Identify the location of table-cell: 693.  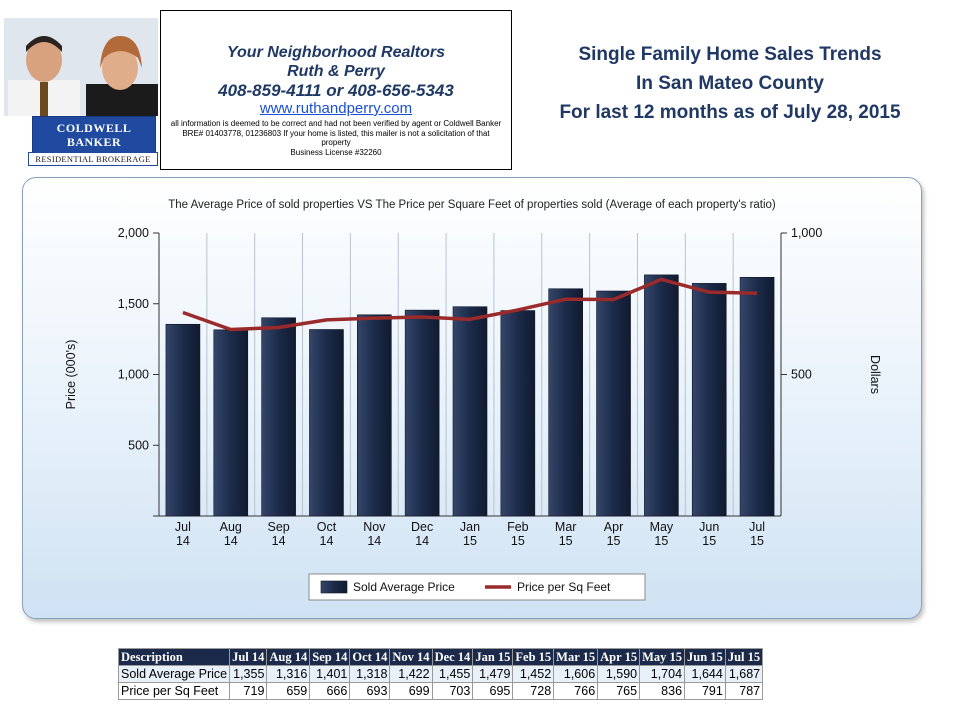
(370, 691).